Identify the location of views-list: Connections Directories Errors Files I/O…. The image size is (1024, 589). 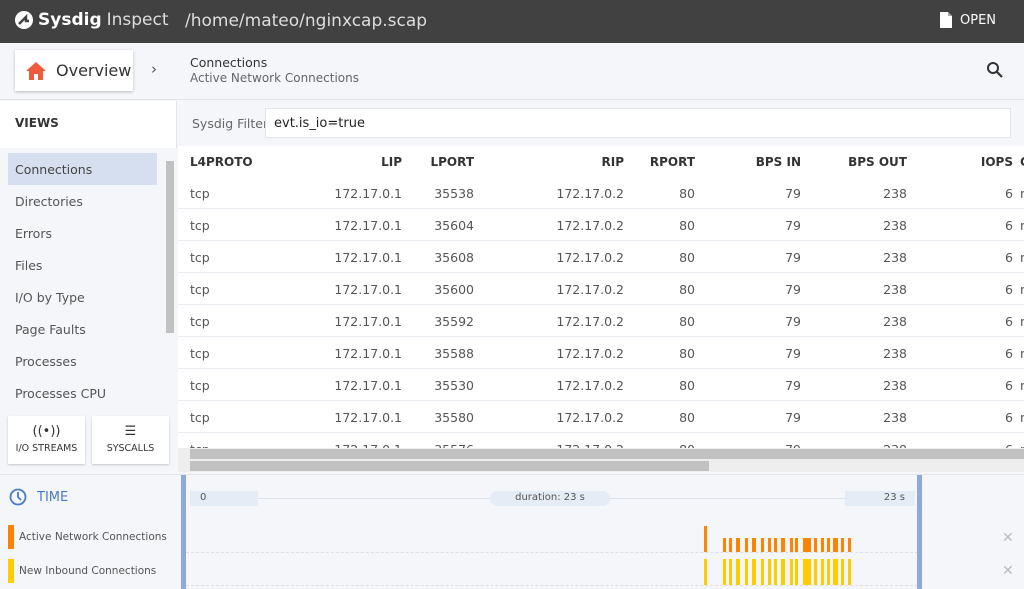
(88, 329).